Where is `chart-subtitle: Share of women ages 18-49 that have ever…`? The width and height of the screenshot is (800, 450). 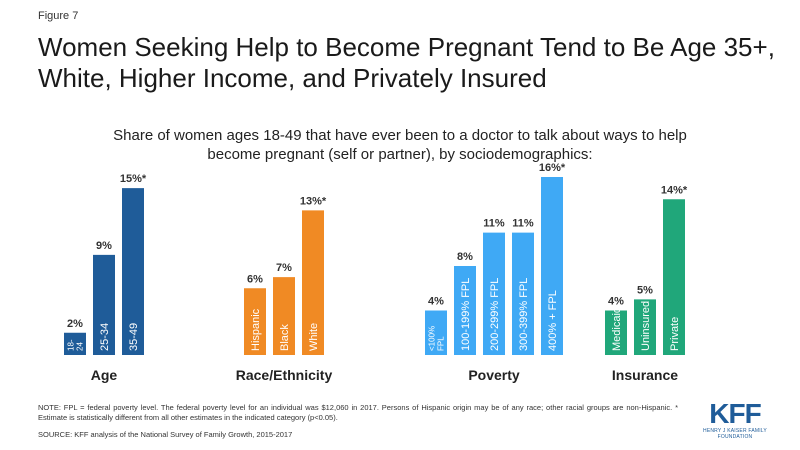
chart-subtitle: Share of women ages 18-49 that have ever… is located at coordinates (400, 145).